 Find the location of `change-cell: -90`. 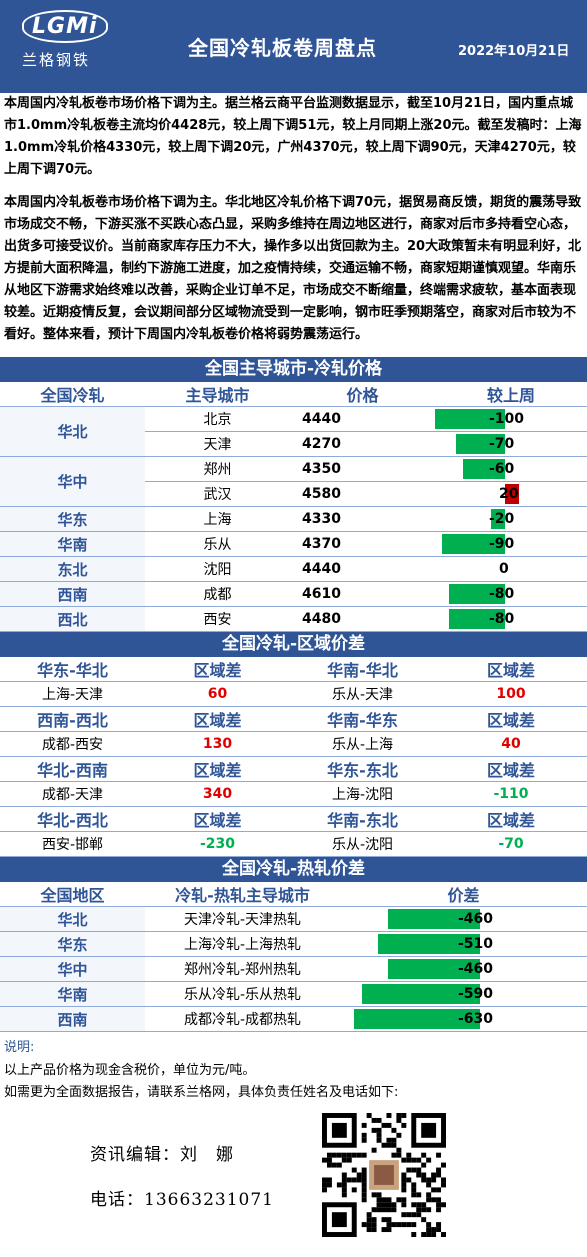

change-cell: -90 is located at coordinates (511, 544).